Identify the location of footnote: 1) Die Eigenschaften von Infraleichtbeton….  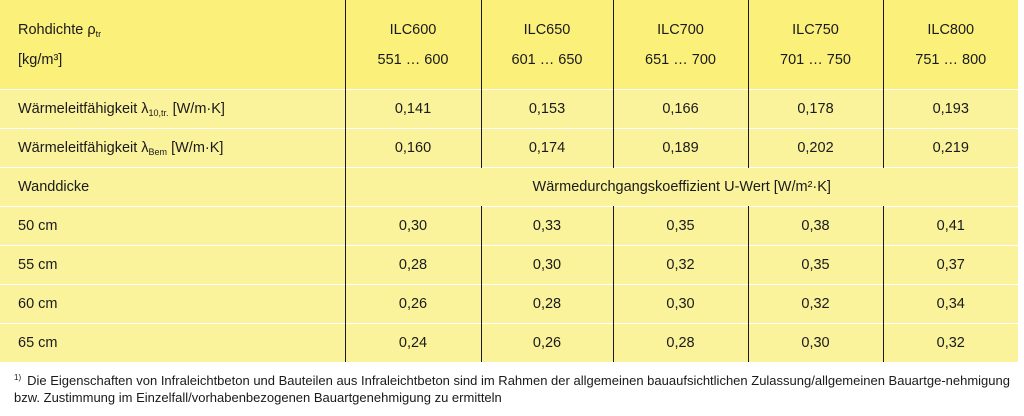
(514, 389).